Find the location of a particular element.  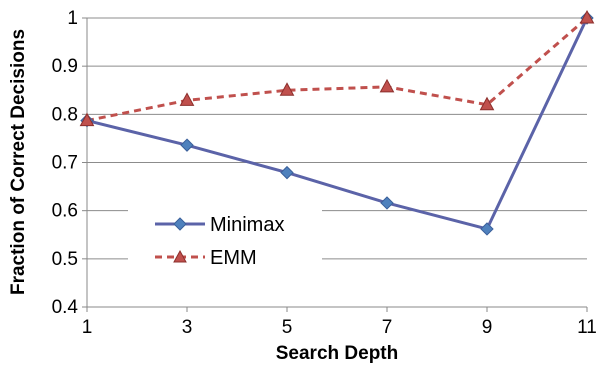

y-tick-labels: 0.4 0.5 0.6 0.7 0.8 0.9 1 is located at coordinates (65, 163).